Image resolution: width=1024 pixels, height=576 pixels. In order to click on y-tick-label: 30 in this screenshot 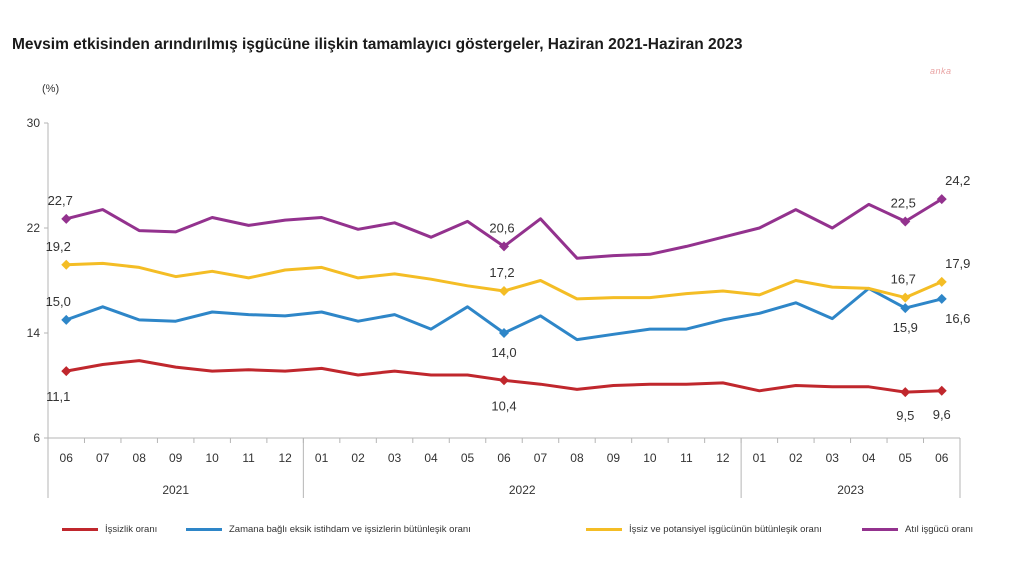, I will do `click(34, 123)`.